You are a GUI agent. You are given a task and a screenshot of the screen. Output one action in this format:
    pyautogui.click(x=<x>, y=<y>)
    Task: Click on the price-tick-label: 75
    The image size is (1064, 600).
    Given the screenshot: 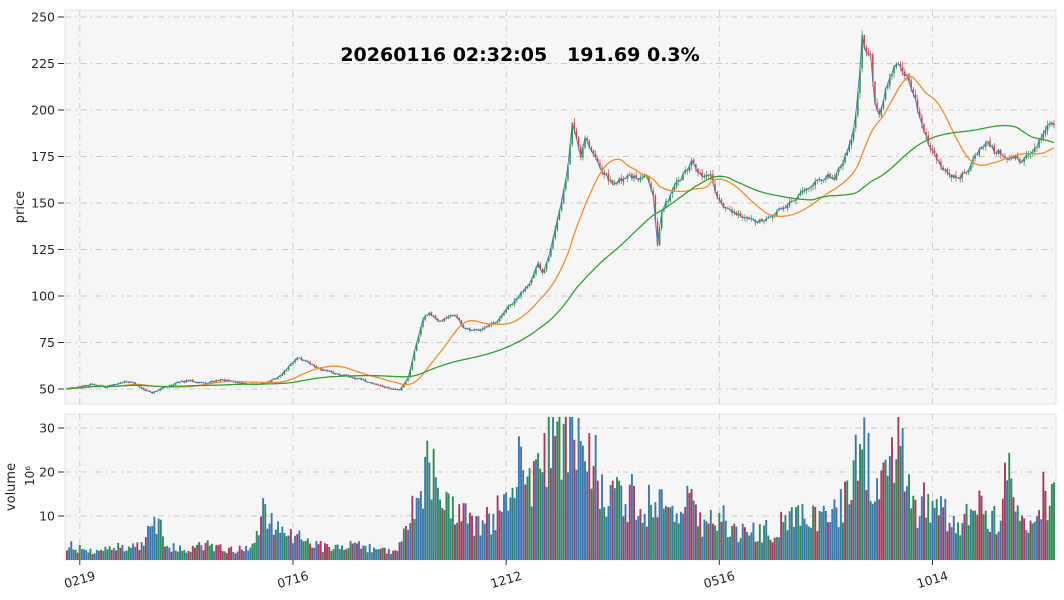 What is the action you would take?
    pyautogui.click(x=47, y=342)
    